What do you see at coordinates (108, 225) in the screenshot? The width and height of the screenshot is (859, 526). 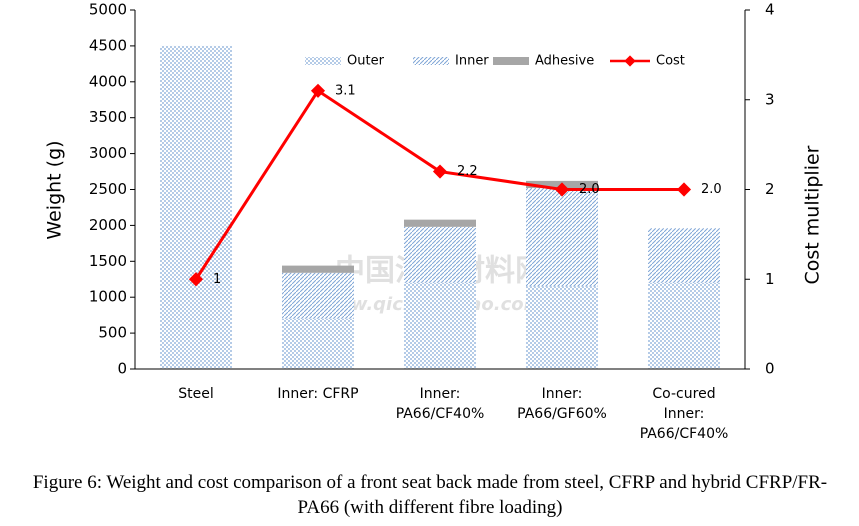 I see `y-tick-label: 2000` at bounding box center [108, 225].